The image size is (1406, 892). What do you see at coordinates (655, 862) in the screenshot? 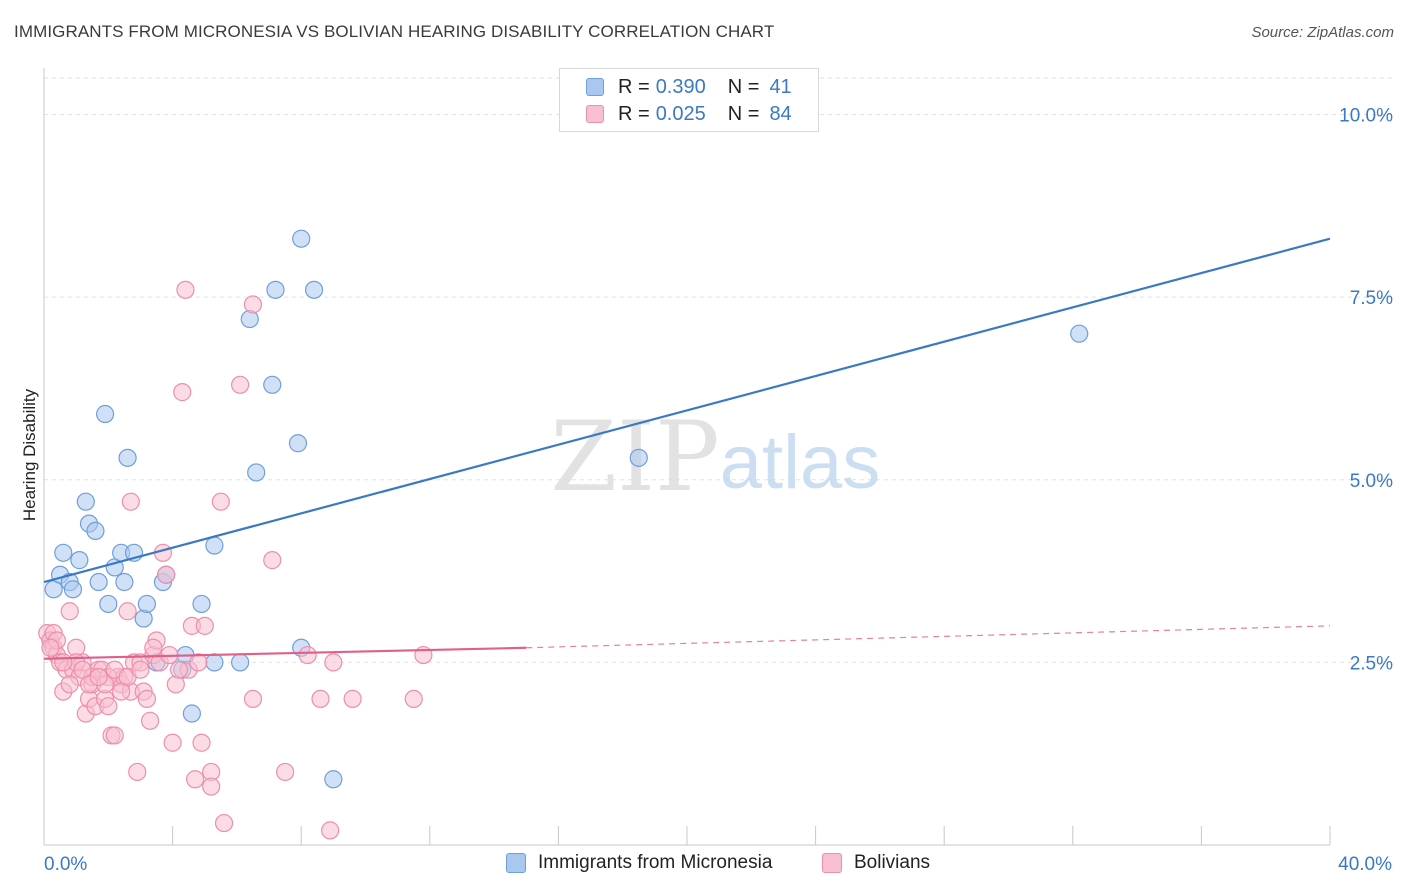
I see `series-label-micronesia: Immigrants from Micronesia` at bounding box center [655, 862].